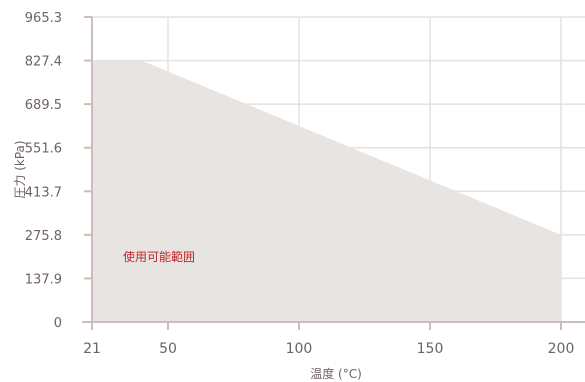 Image resolution: width=585 pixels, height=382 pixels. What do you see at coordinates (328, 349) in the screenshot?
I see `x-tick-labels: 21 50 100 150 200` at bounding box center [328, 349].